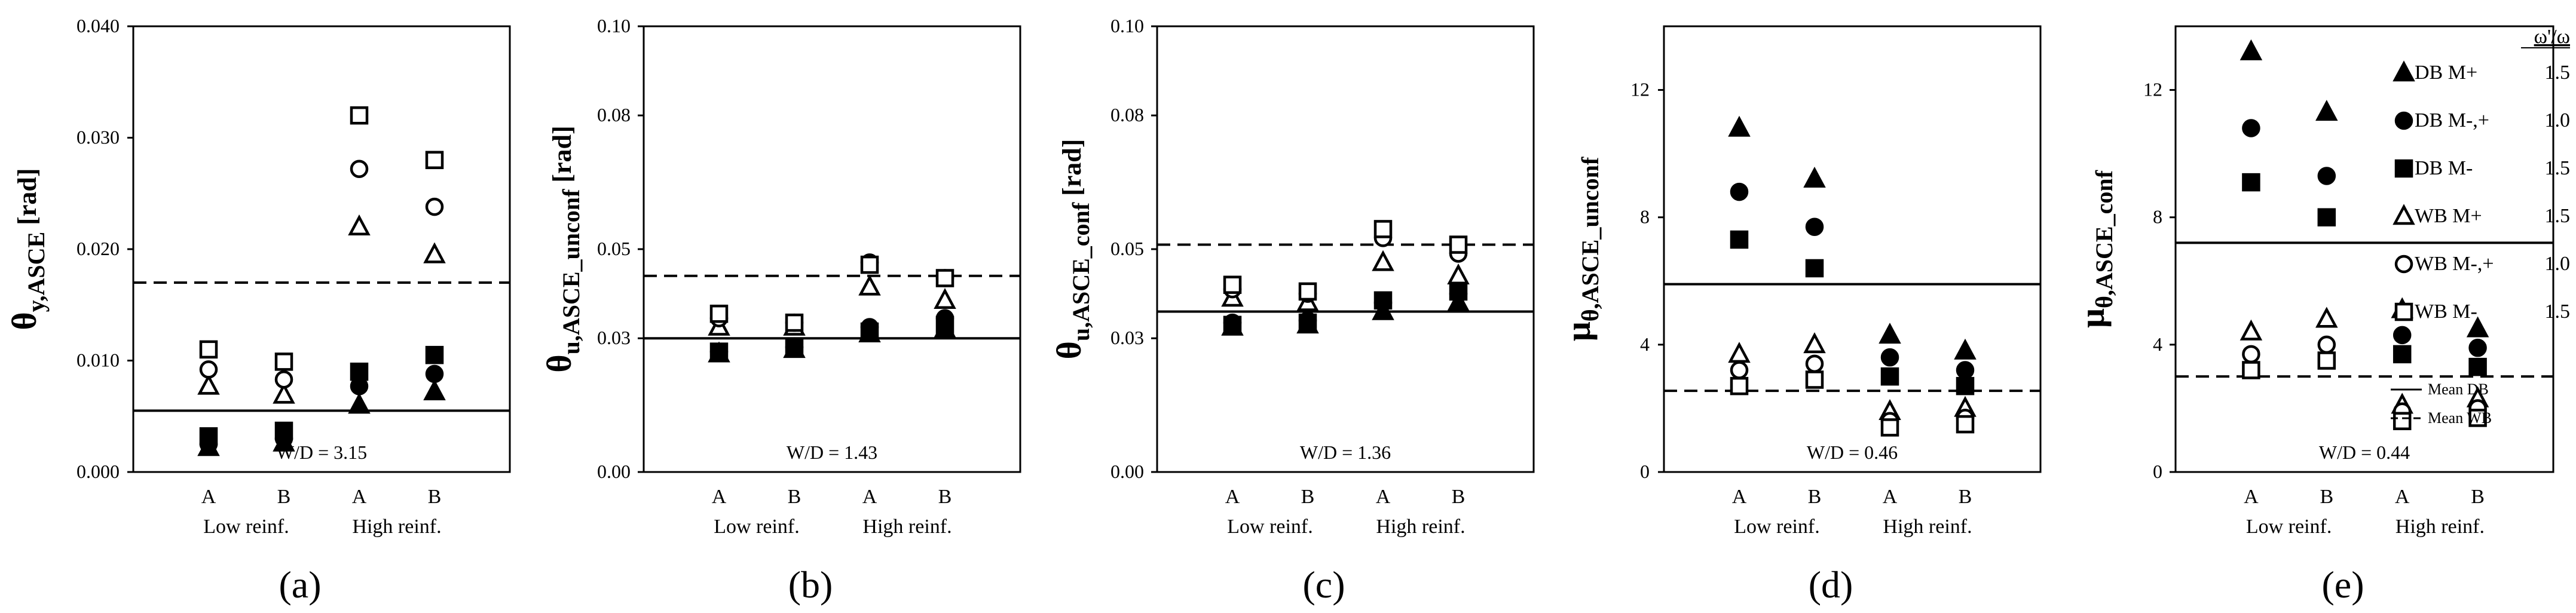 Image resolution: width=2576 pixels, height=613 pixels. I want to click on panel-caption: (e), so click(2342, 584).